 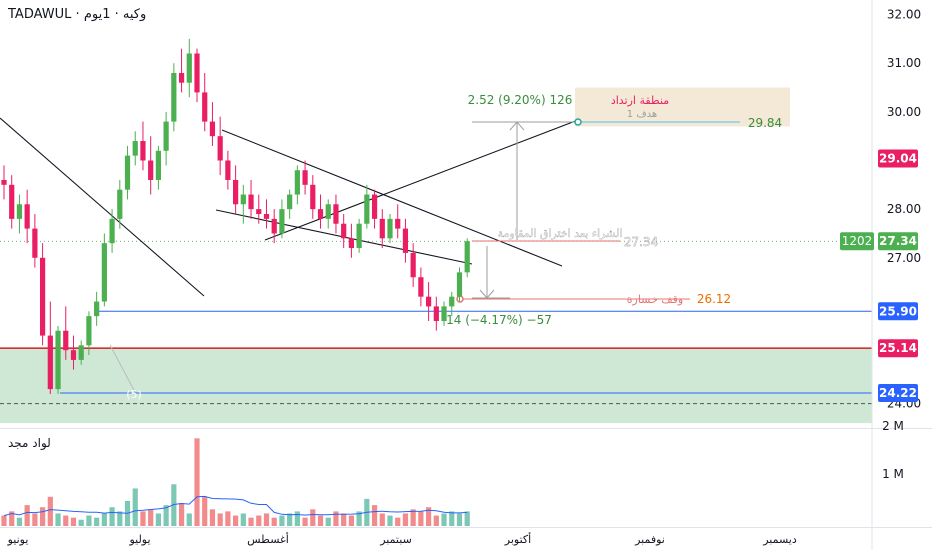 What do you see at coordinates (893, 426) in the screenshot?
I see `volume-tick-0: 2 M` at bounding box center [893, 426].